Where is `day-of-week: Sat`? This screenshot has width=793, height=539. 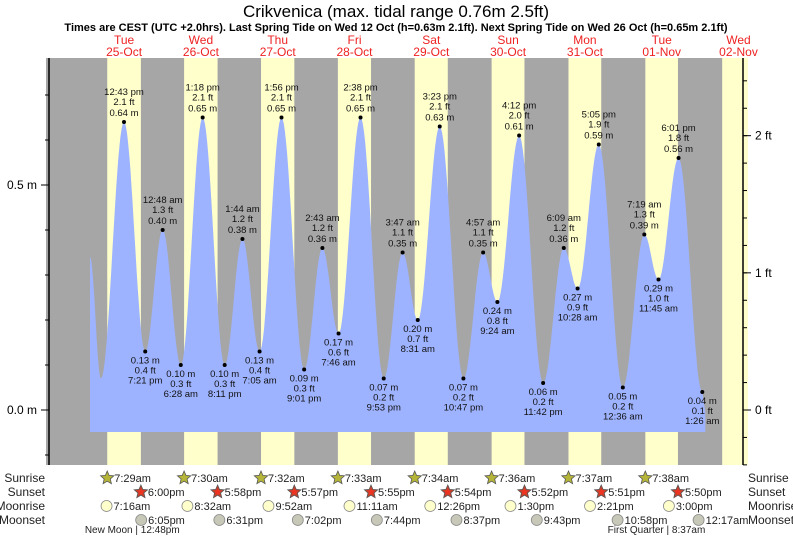
day-of-week: Sat is located at coordinates (431, 40).